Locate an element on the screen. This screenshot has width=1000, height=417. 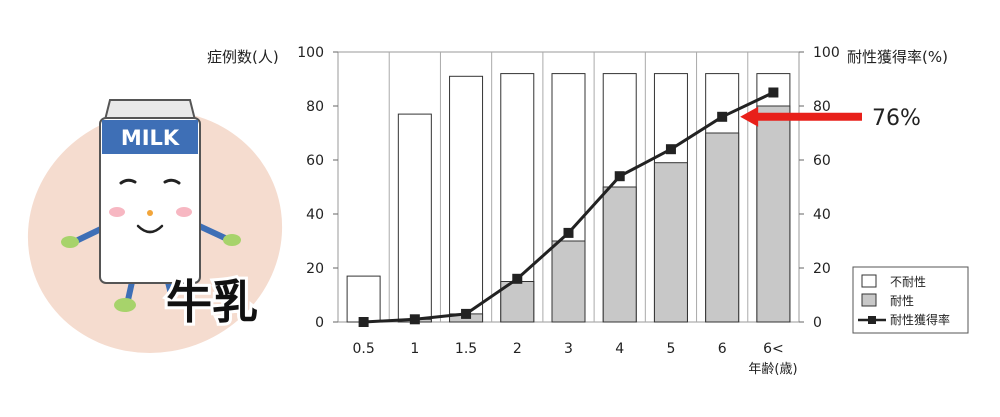
y2-tick-label: 100 is located at coordinates (826, 53).